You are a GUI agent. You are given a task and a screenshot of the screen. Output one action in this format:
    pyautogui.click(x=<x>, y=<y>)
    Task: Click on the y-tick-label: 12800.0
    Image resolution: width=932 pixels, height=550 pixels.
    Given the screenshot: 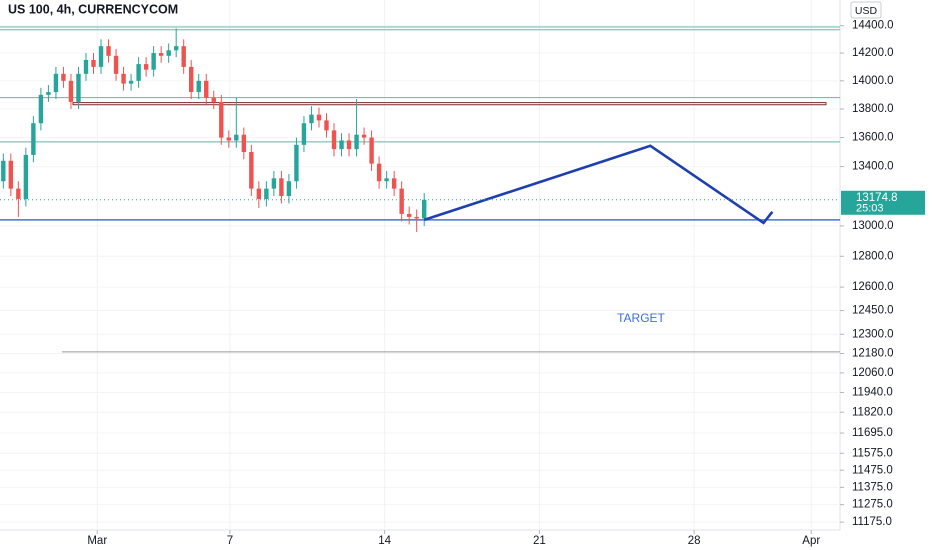 What is the action you would take?
    pyautogui.click(x=873, y=256)
    